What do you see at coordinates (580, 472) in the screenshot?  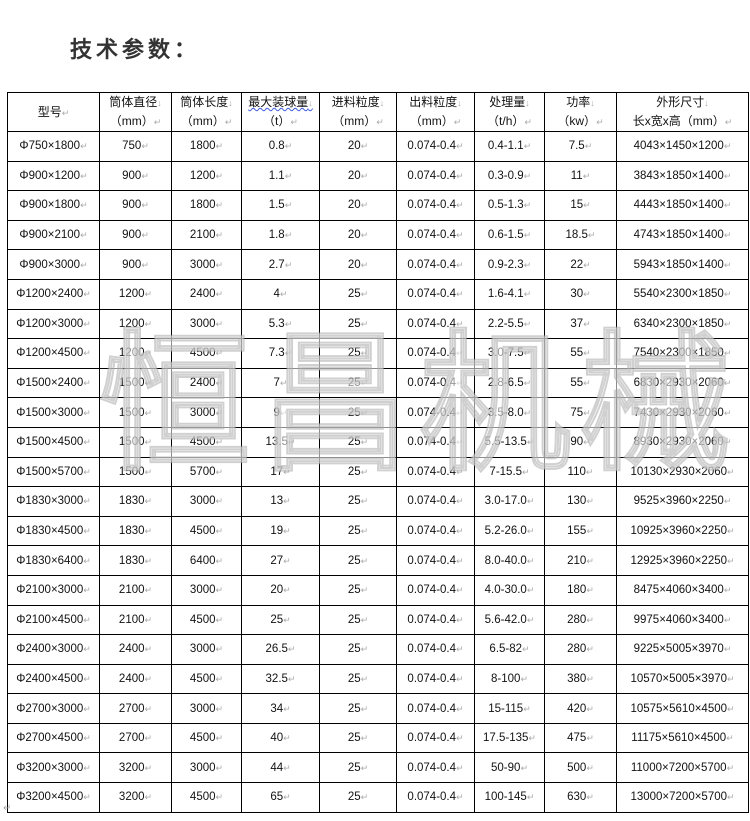 I see `table-cell: 110` at bounding box center [580, 472].